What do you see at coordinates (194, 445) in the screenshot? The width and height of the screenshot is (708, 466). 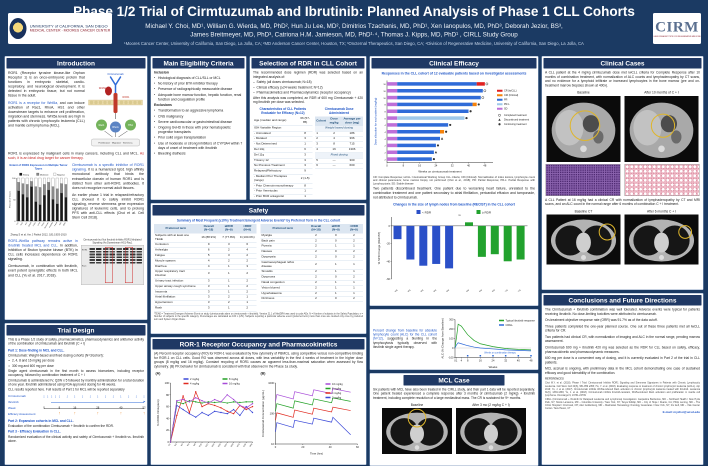 I see `svg-text: W8` at bounding box center [194, 445].